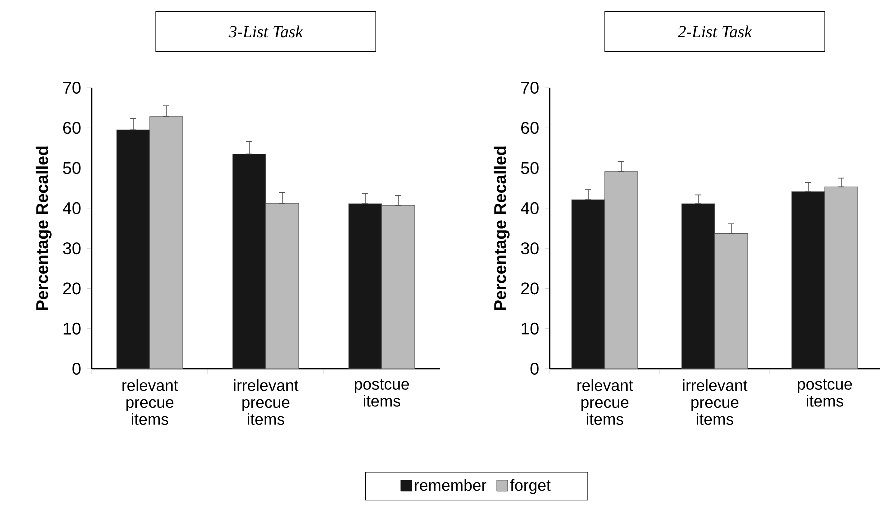 The image size is (889, 509). I want to click on legend-label: remember, so click(451, 485).